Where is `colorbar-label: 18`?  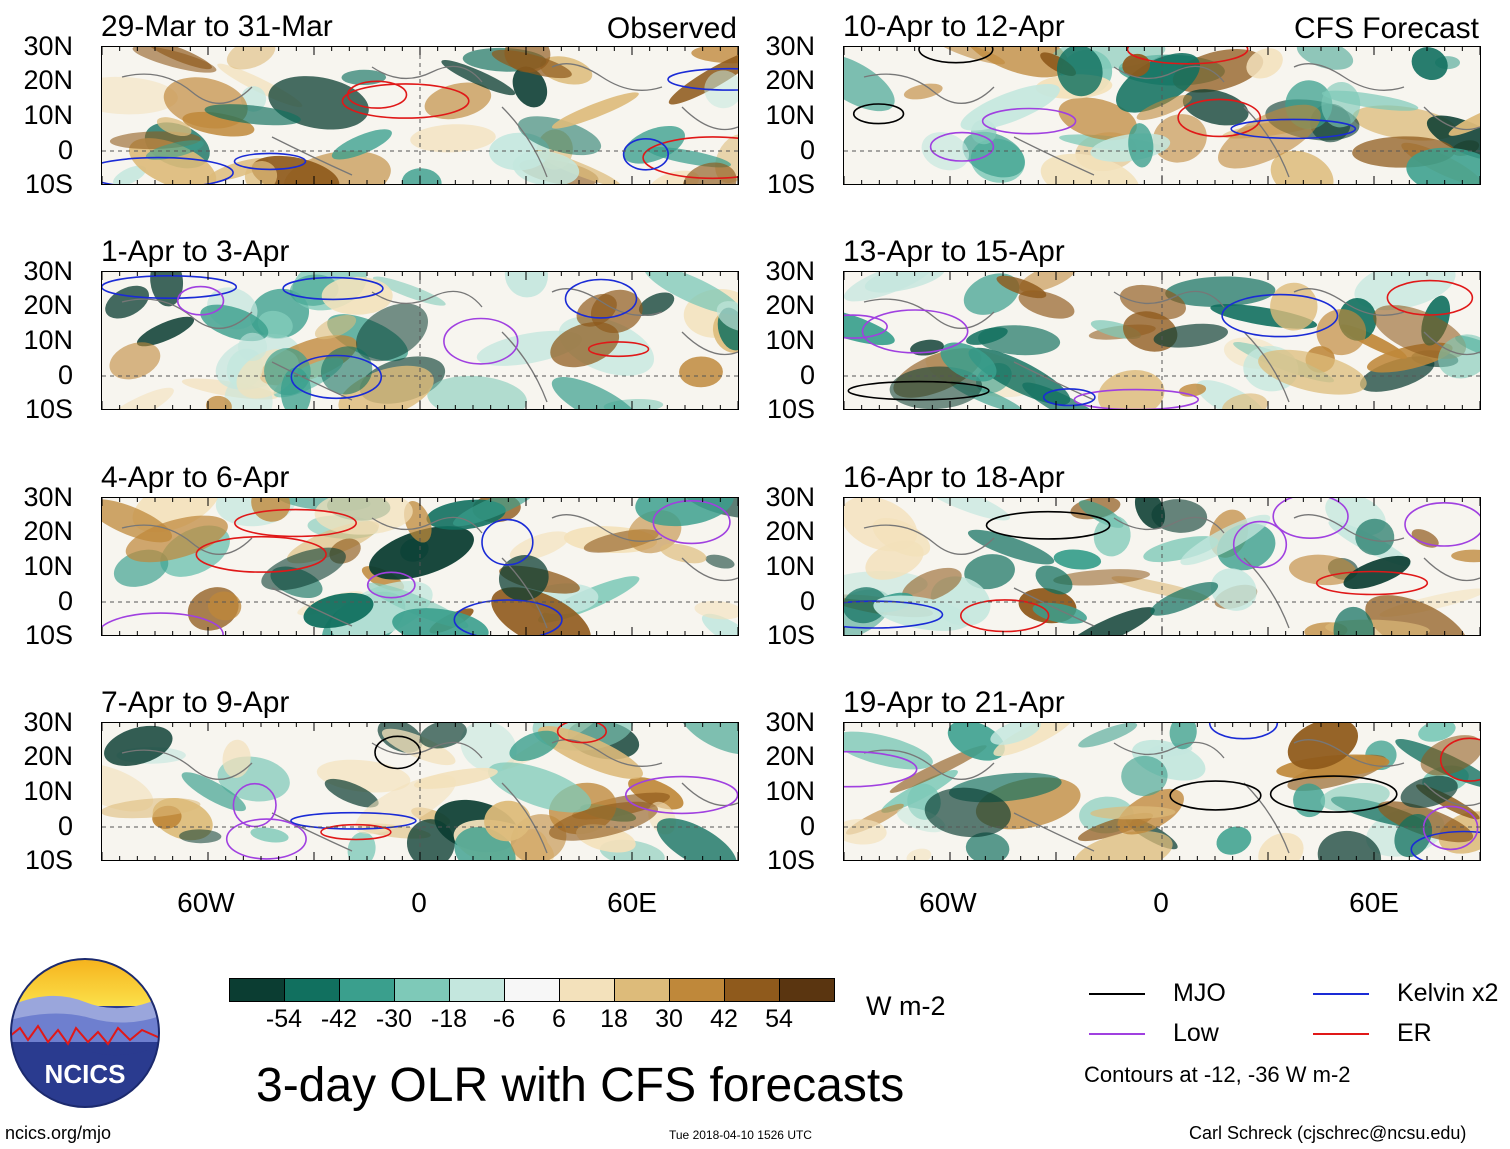
colorbar-label: 18 is located at coordinates (614, 1019).